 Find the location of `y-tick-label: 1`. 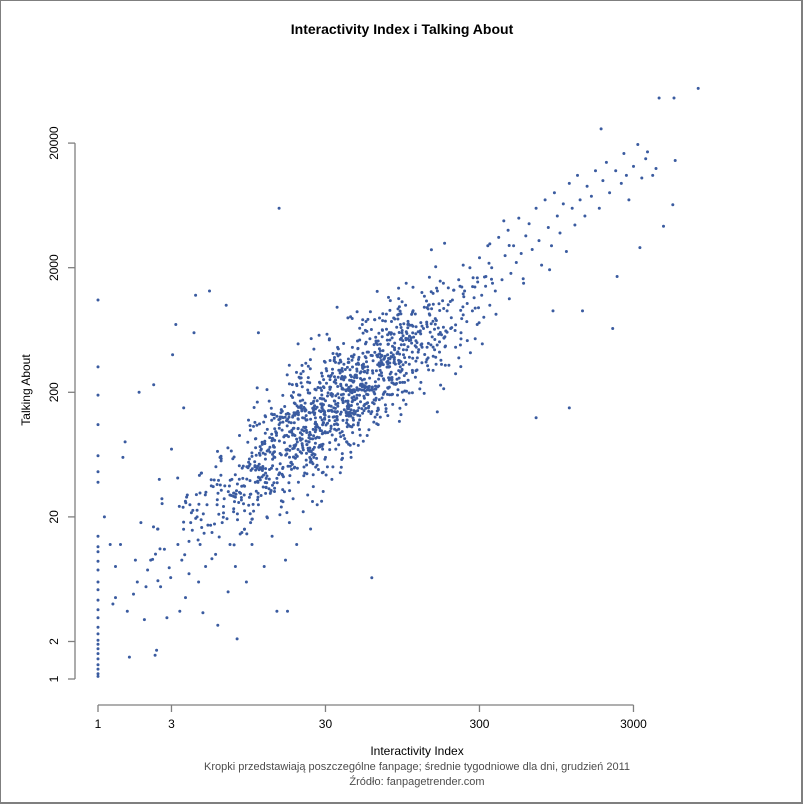

y-tick-label: 1 is located at coordinates (54, 678).